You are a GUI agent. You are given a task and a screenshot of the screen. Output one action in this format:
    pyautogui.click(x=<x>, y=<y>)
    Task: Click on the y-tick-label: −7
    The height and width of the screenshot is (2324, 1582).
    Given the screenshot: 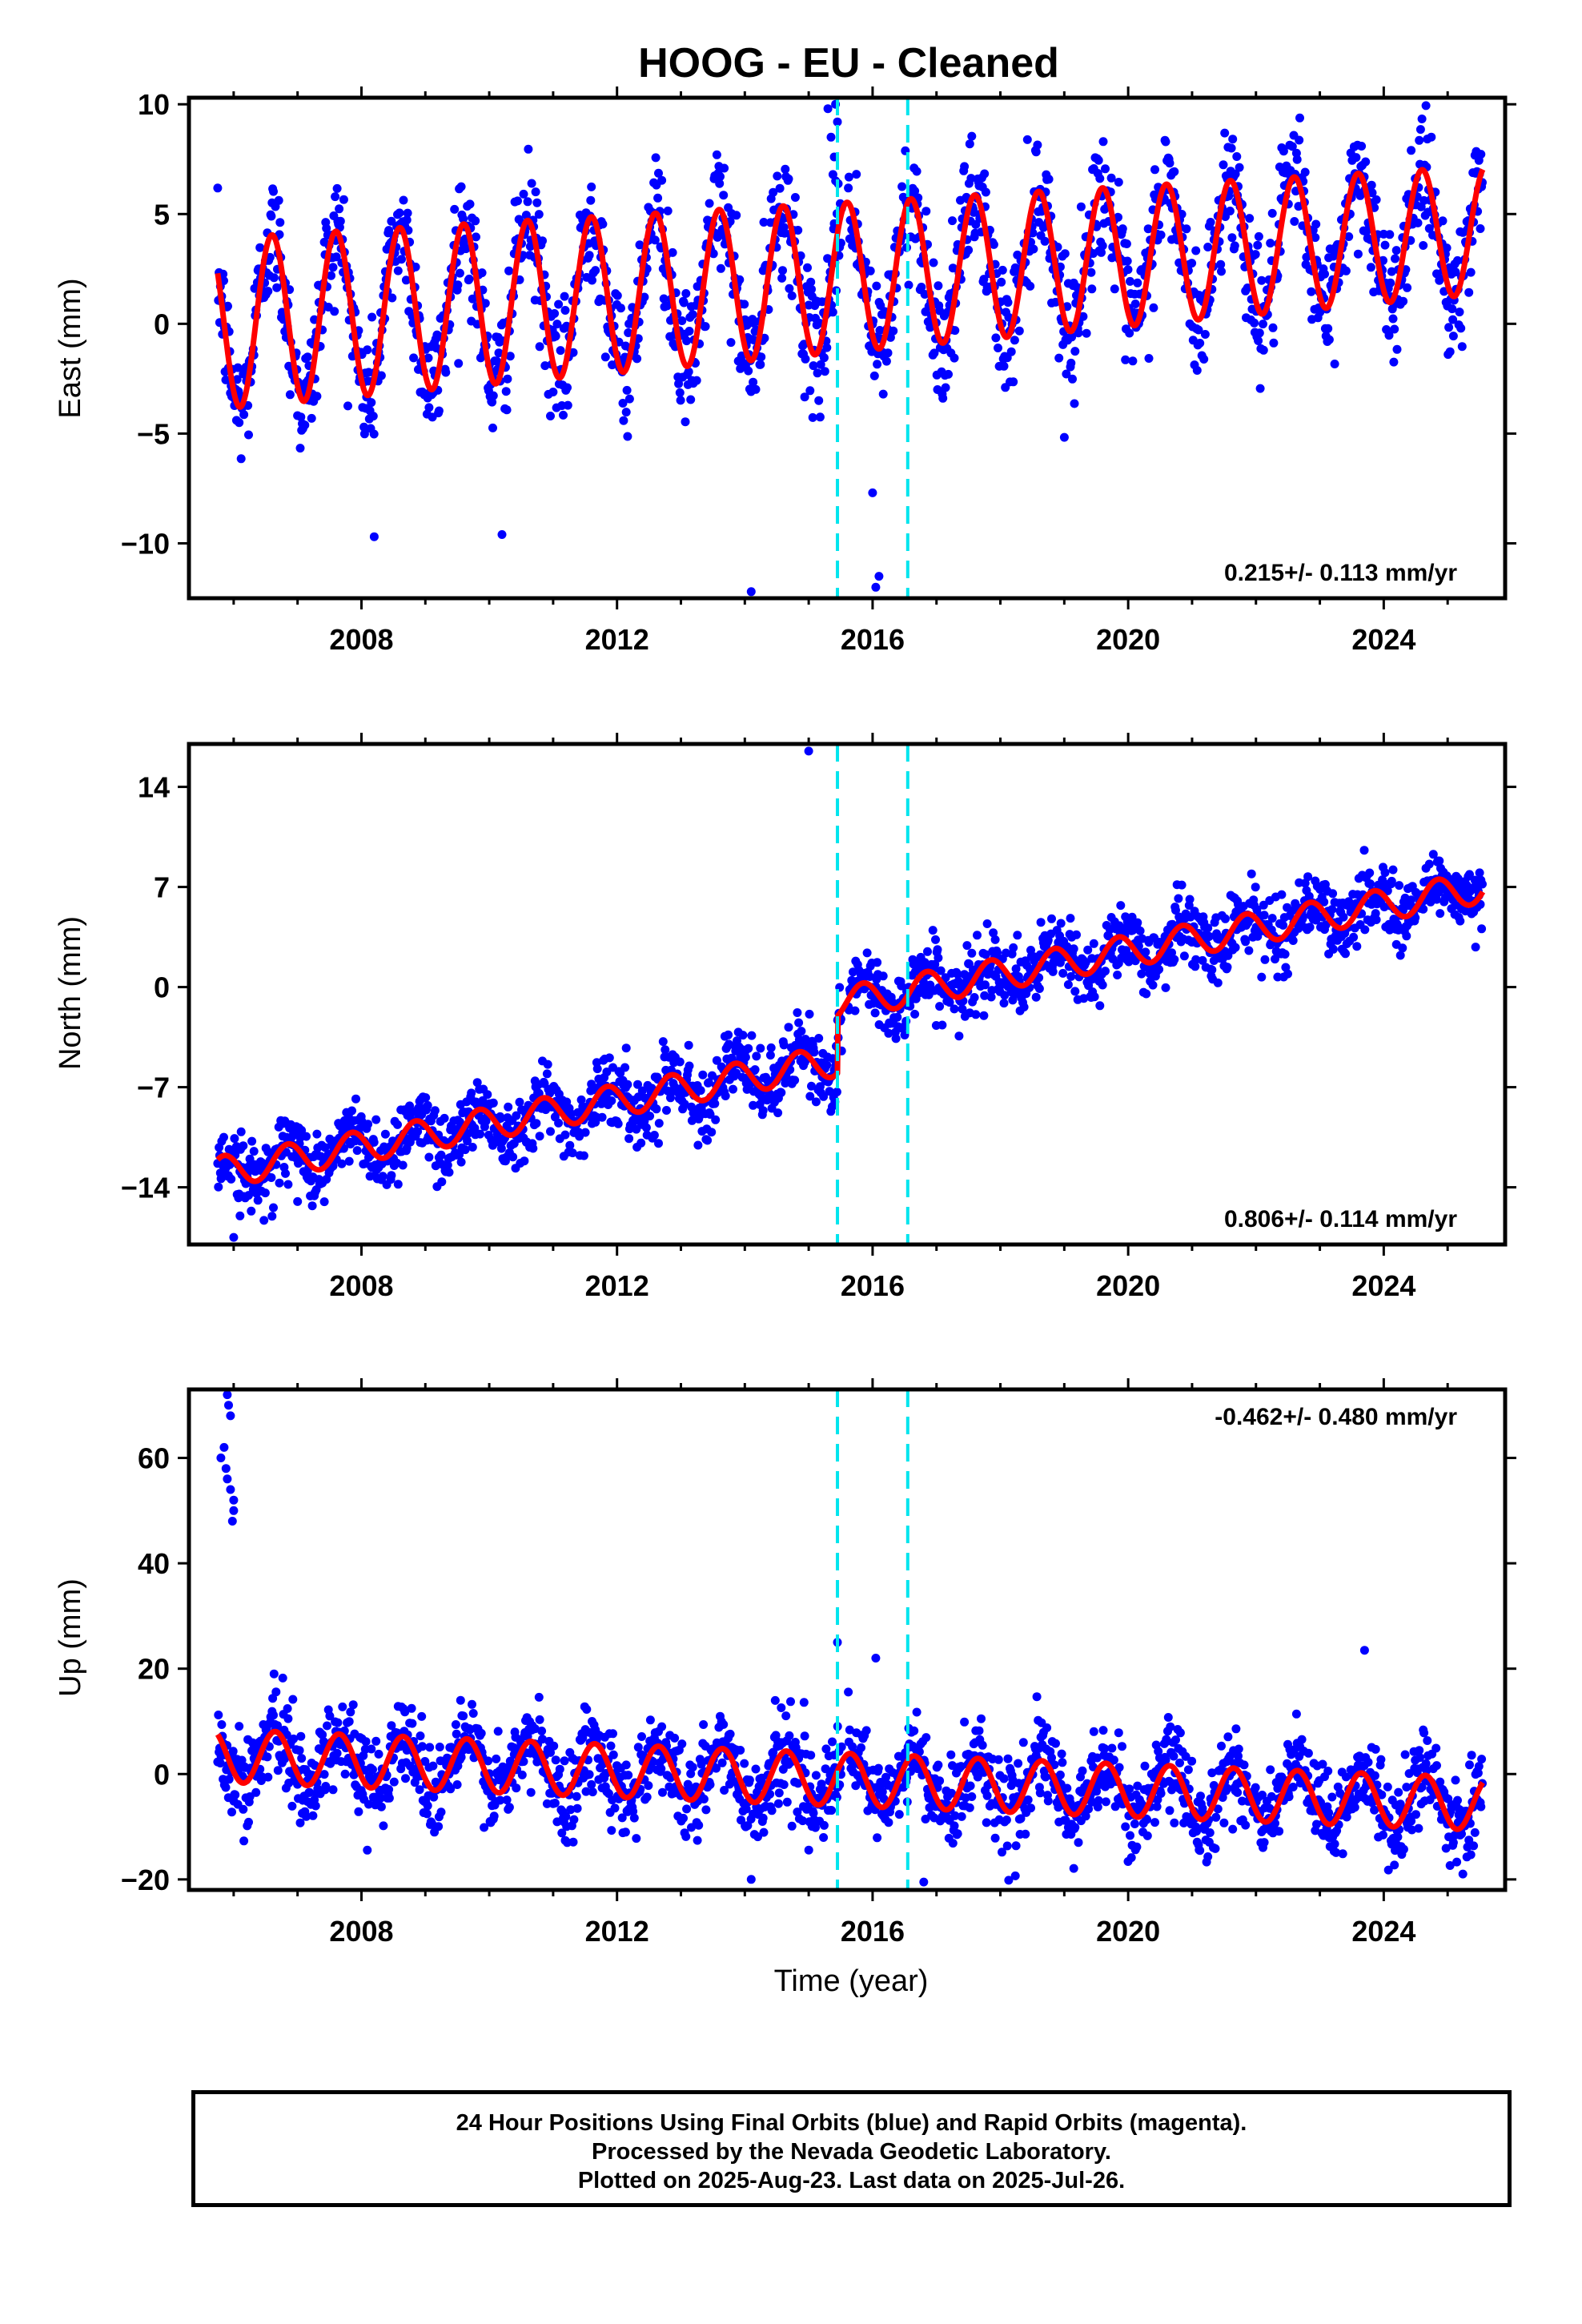 What is the action you would take?
    pyautogui.click(x=154, y=1088)
    